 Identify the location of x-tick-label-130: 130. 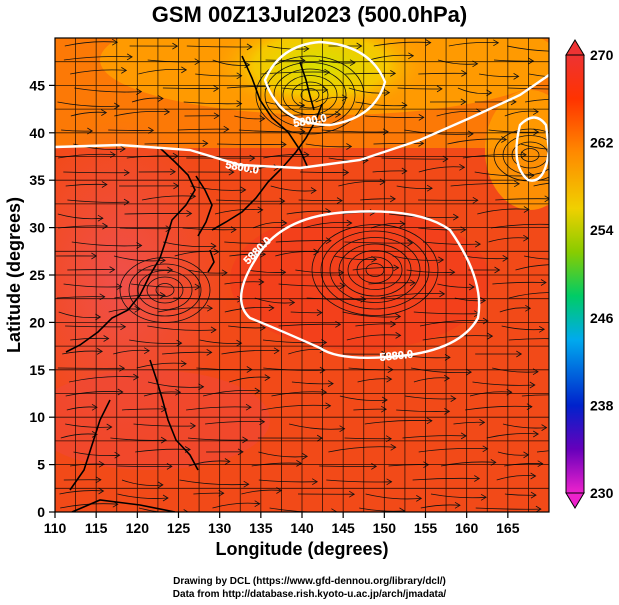
(220, 528).